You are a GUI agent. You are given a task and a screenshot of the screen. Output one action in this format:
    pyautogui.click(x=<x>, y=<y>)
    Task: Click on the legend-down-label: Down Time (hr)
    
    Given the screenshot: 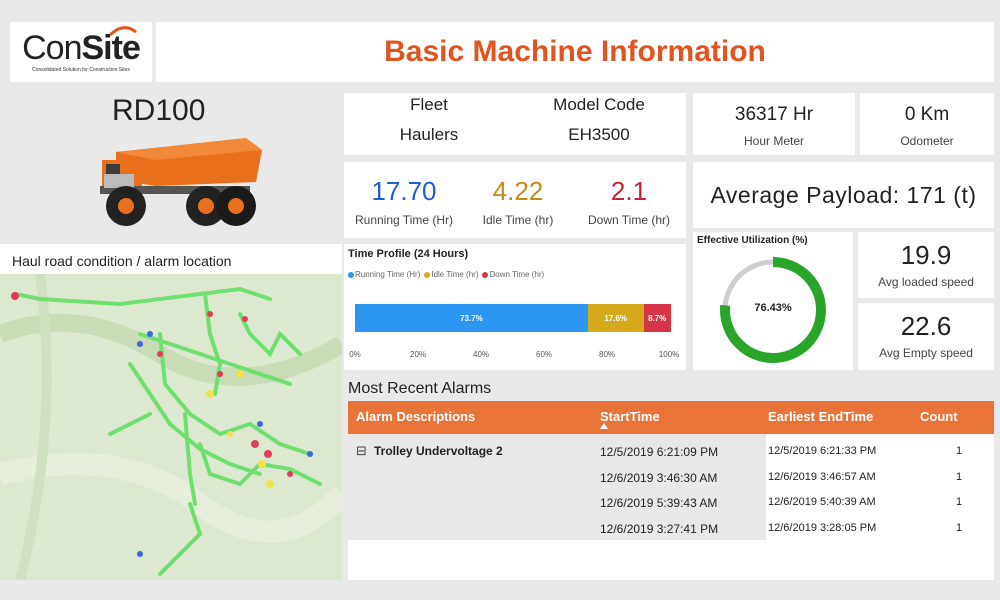 What is the action you would take?
    pyautogui.click(x=517, y=274)
    